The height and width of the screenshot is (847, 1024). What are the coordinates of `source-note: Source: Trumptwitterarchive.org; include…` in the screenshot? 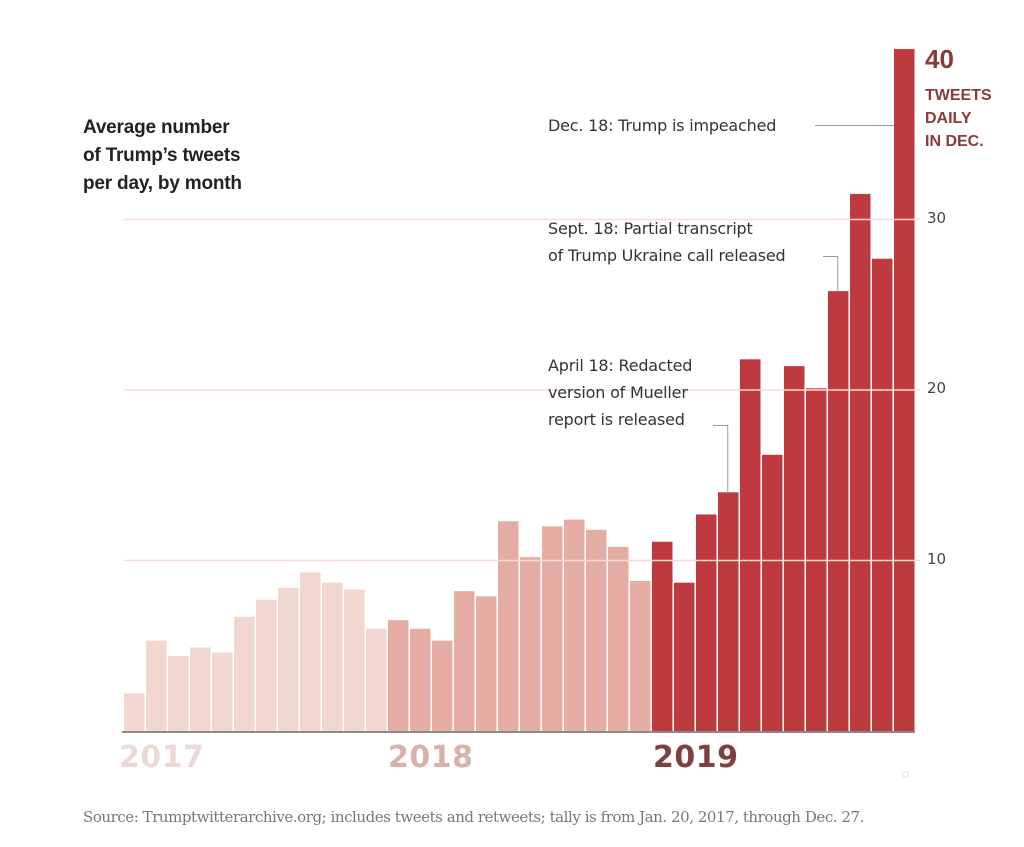 It's located at (473, 817).